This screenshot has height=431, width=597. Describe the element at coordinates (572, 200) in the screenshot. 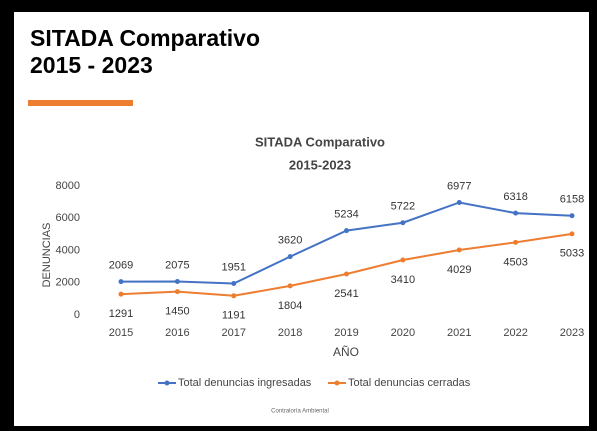

I see `data-label: 6158` at that location.